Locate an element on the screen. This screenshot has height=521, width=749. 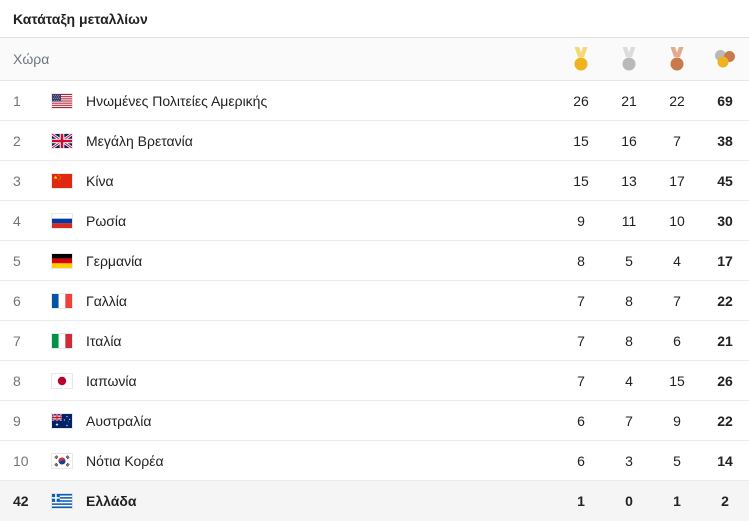
country-name: Γαλλία is located at coordinates (107, 300).